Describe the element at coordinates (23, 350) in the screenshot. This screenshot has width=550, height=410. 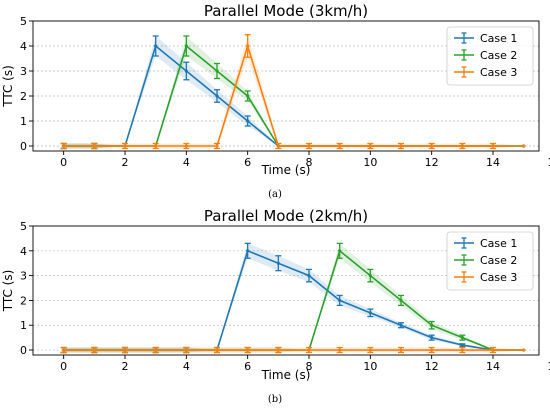
I see `y-tick-label: 0` at that location.